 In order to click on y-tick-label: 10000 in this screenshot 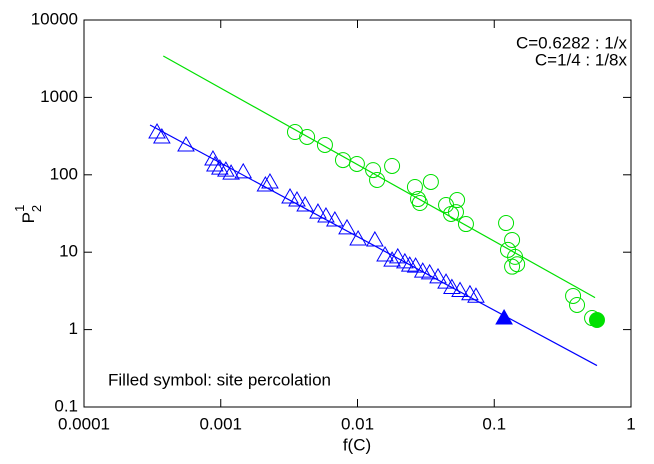, I will do `click(54, 18)`.